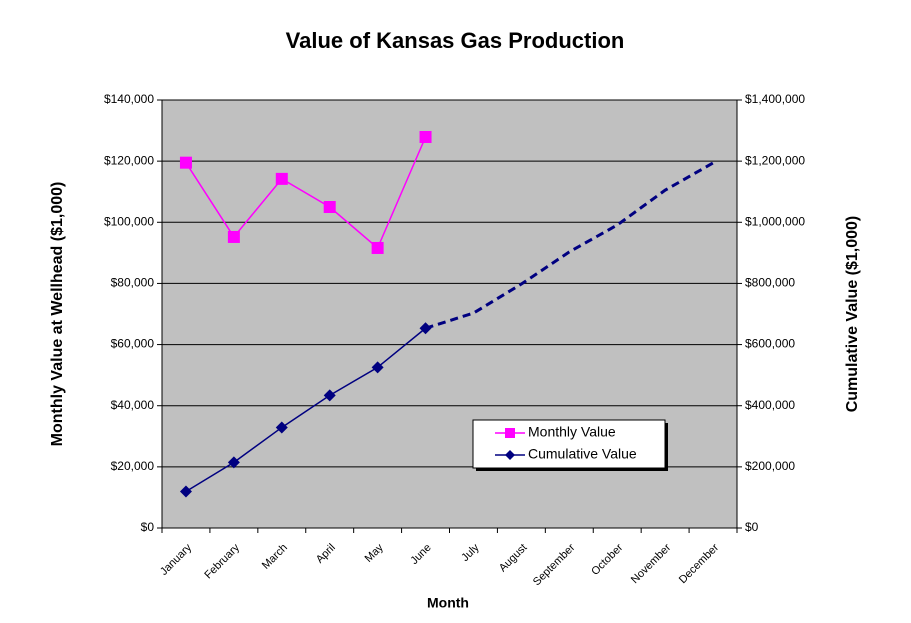 This screenshot has height=623, width=911. What do you see at coordinates (129, 160) in the screenshot?
I see `y-tick-label: $120,000` at bounding box center [129, 160].